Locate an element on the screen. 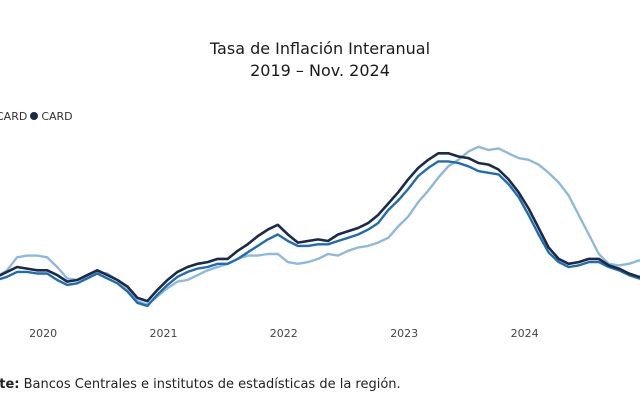 The height and width of the screenshot is (415, 640). chart-title: Tasa de Inflación Interanual is located at coordinates (320, 48).